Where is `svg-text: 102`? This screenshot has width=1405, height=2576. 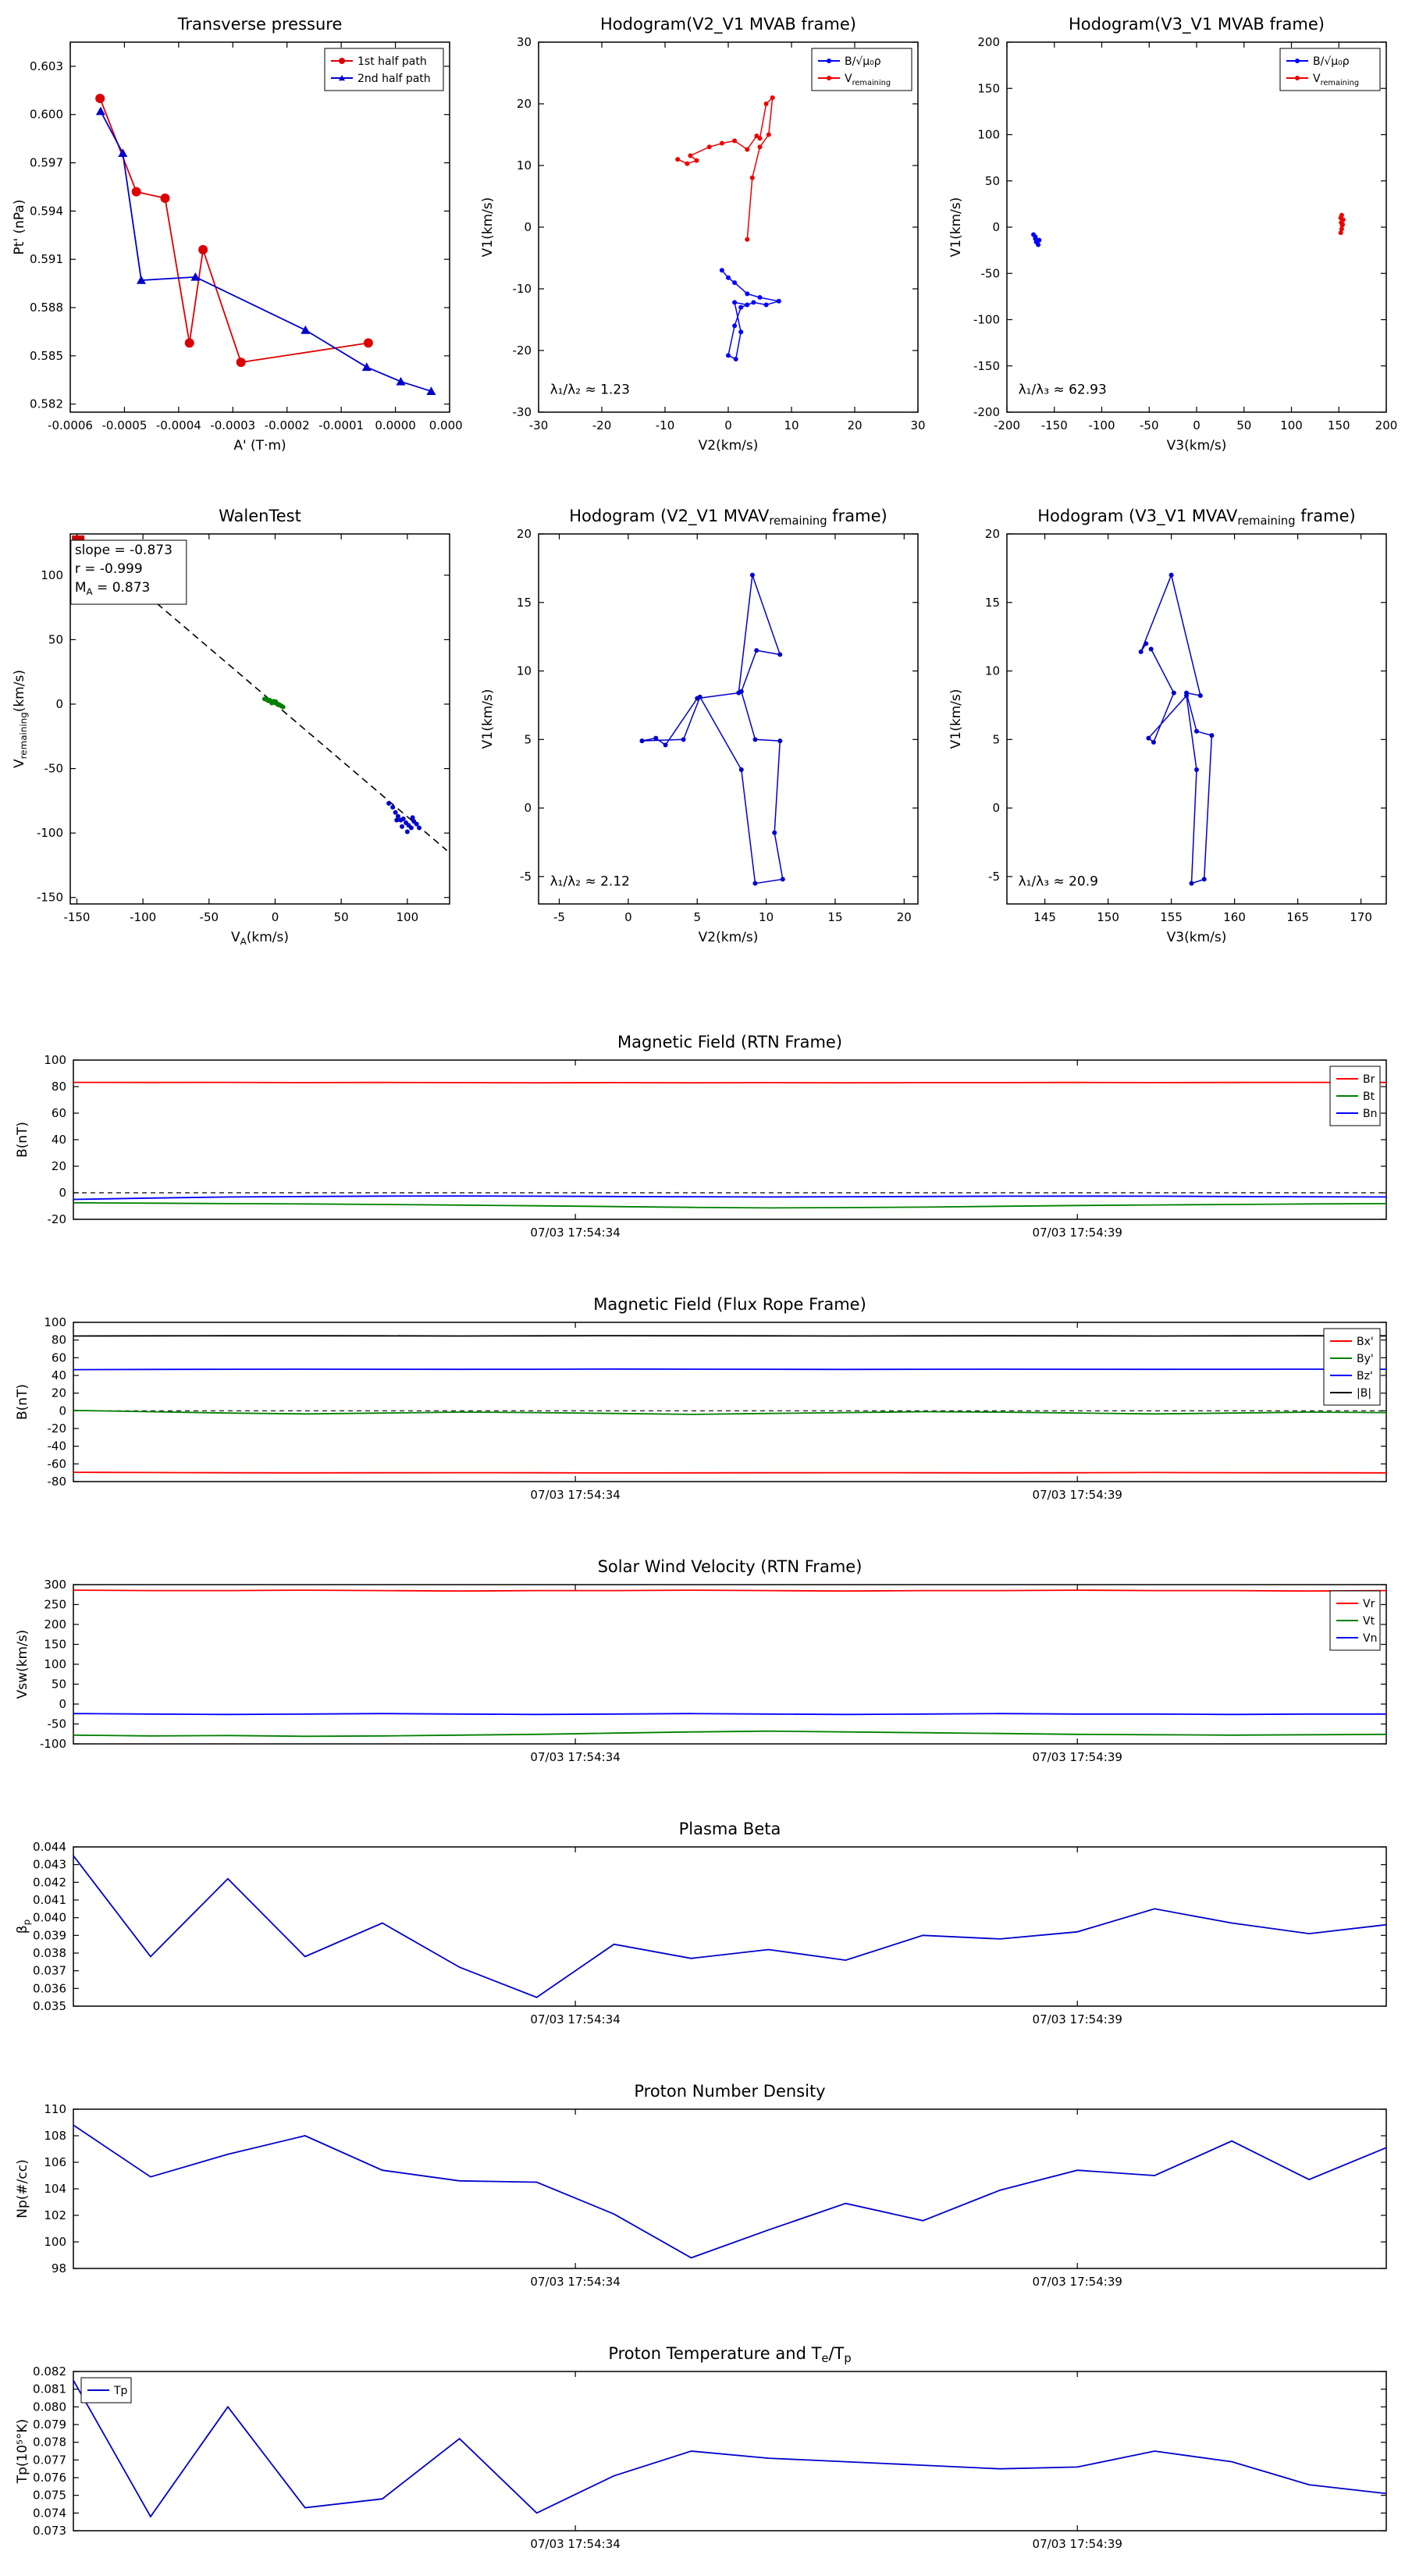
svg-text: 102 is located at coordinates (55, 2215).